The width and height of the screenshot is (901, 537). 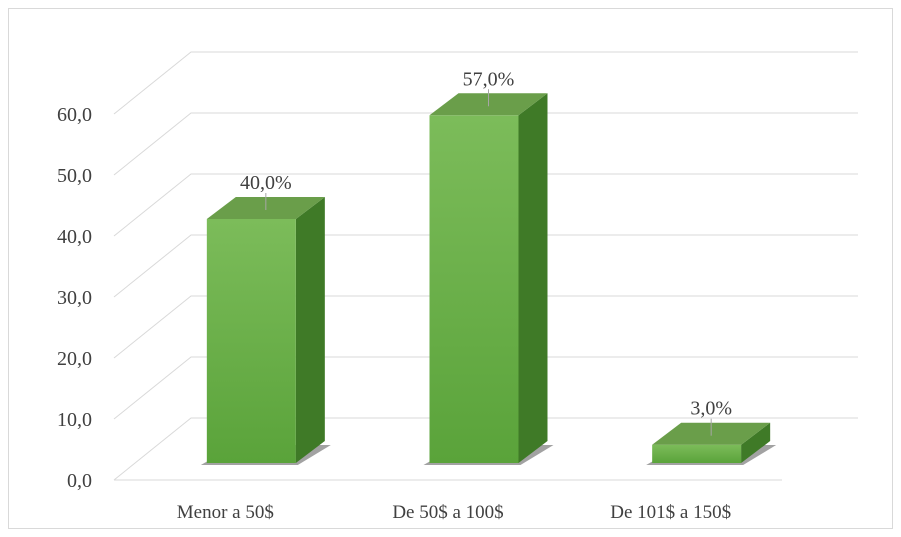 I want to click on bar: 40,0%, so click(x=265, y=318).